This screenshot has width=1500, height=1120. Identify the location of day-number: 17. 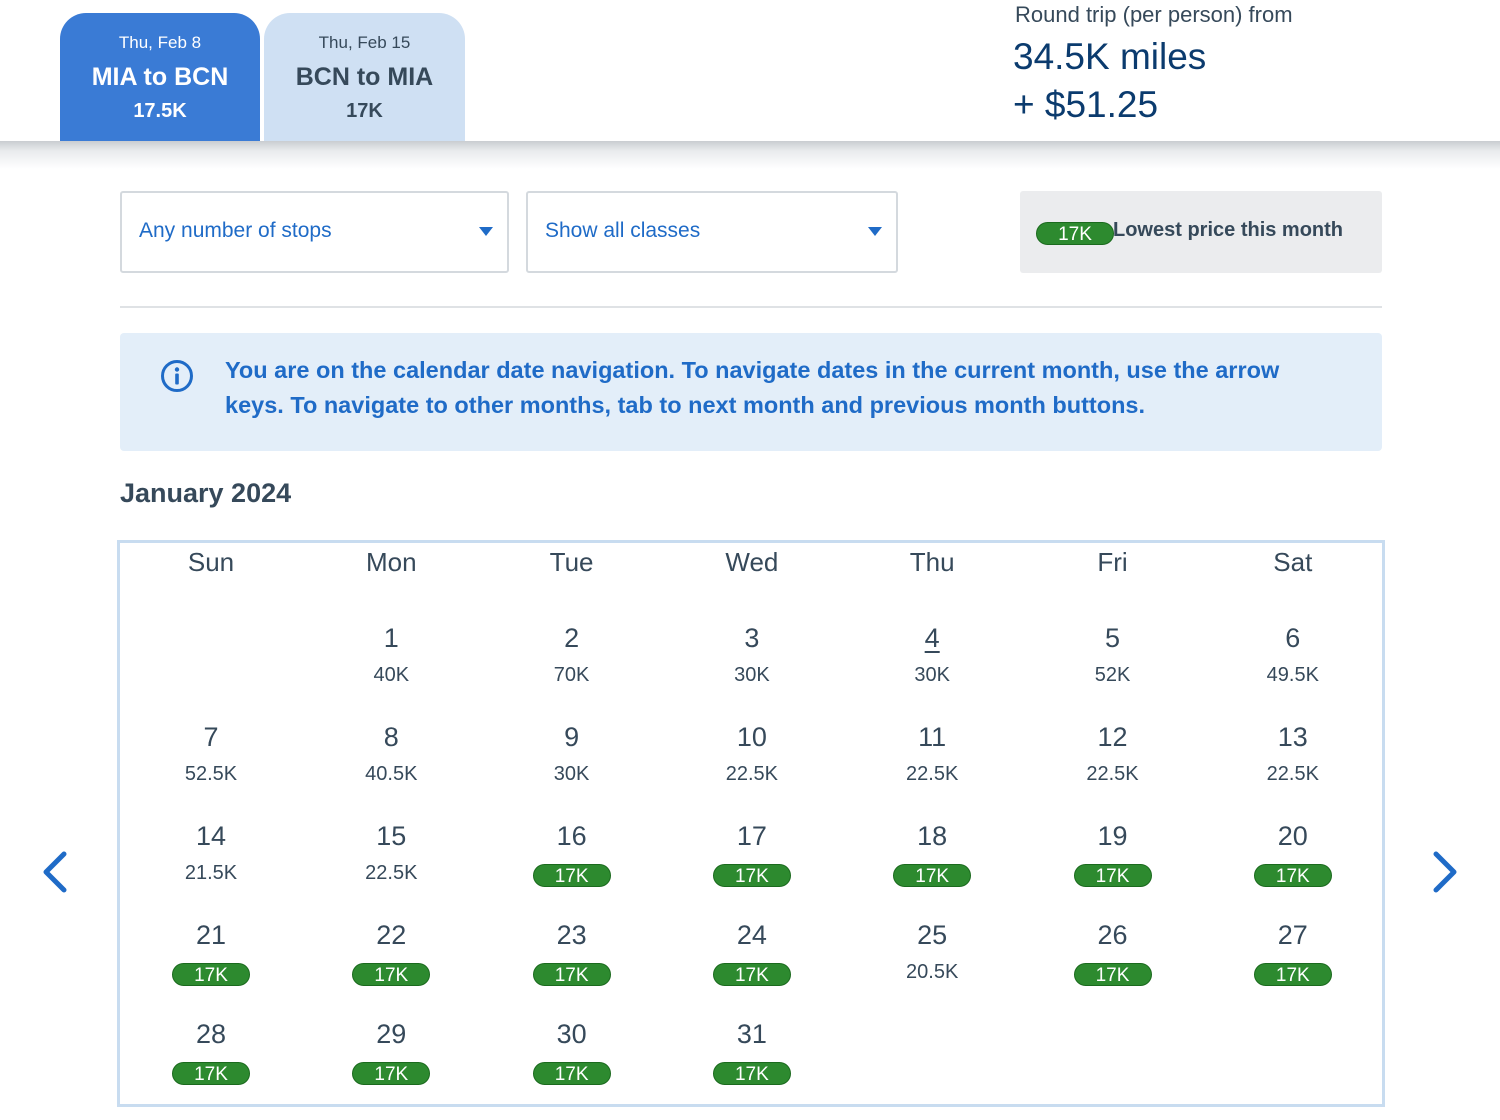
(751, 836).